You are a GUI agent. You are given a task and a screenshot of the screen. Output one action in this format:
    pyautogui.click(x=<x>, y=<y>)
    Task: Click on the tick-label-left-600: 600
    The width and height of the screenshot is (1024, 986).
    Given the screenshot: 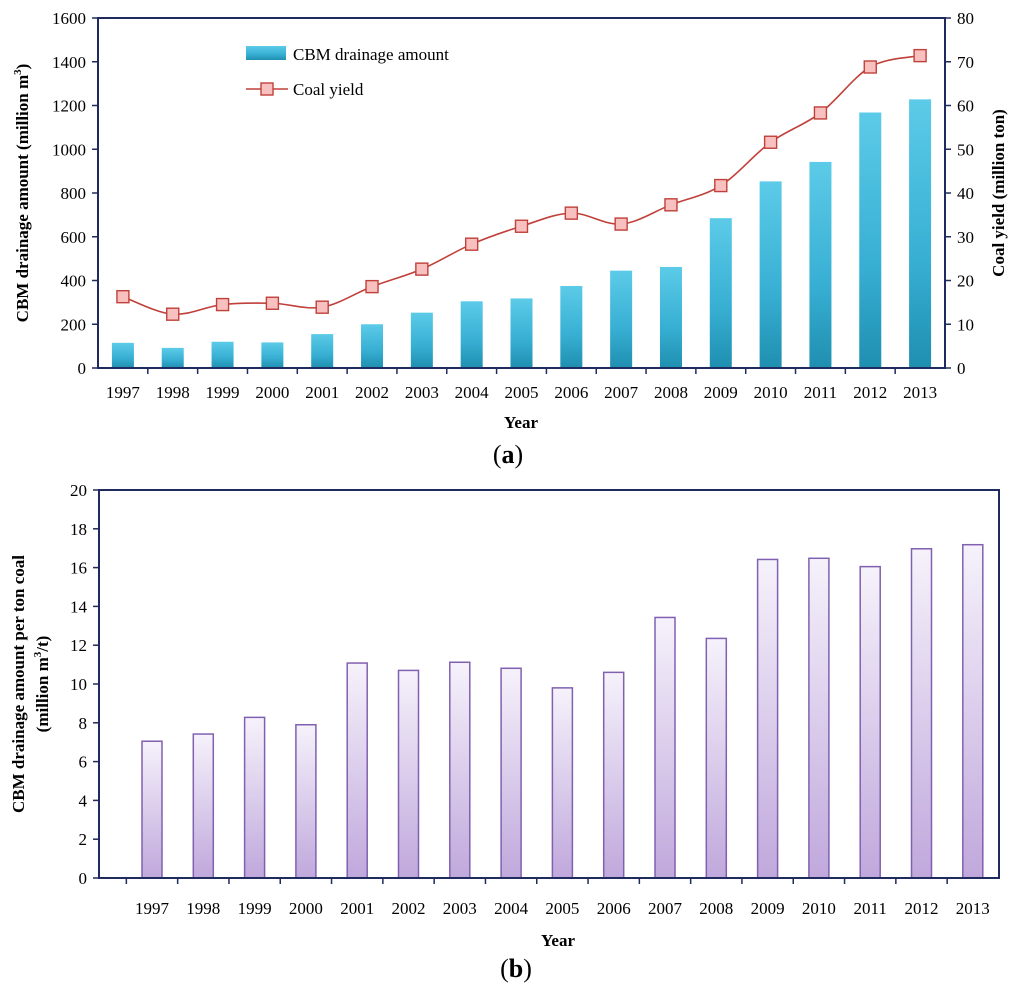 What is the action you would take?
    pyautogui.click(x=74, y=237)
    